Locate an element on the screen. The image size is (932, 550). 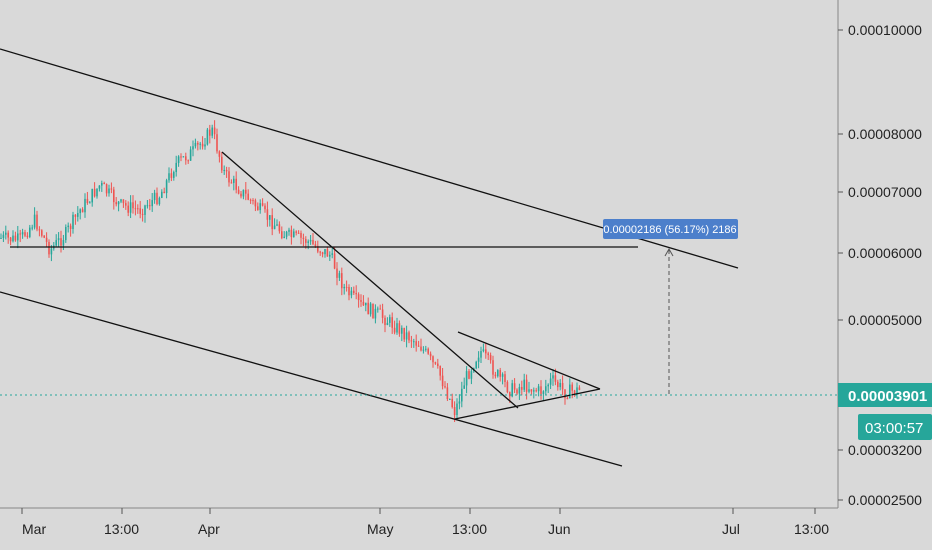
triangle-lower-line is located at coordinates (527, 404).